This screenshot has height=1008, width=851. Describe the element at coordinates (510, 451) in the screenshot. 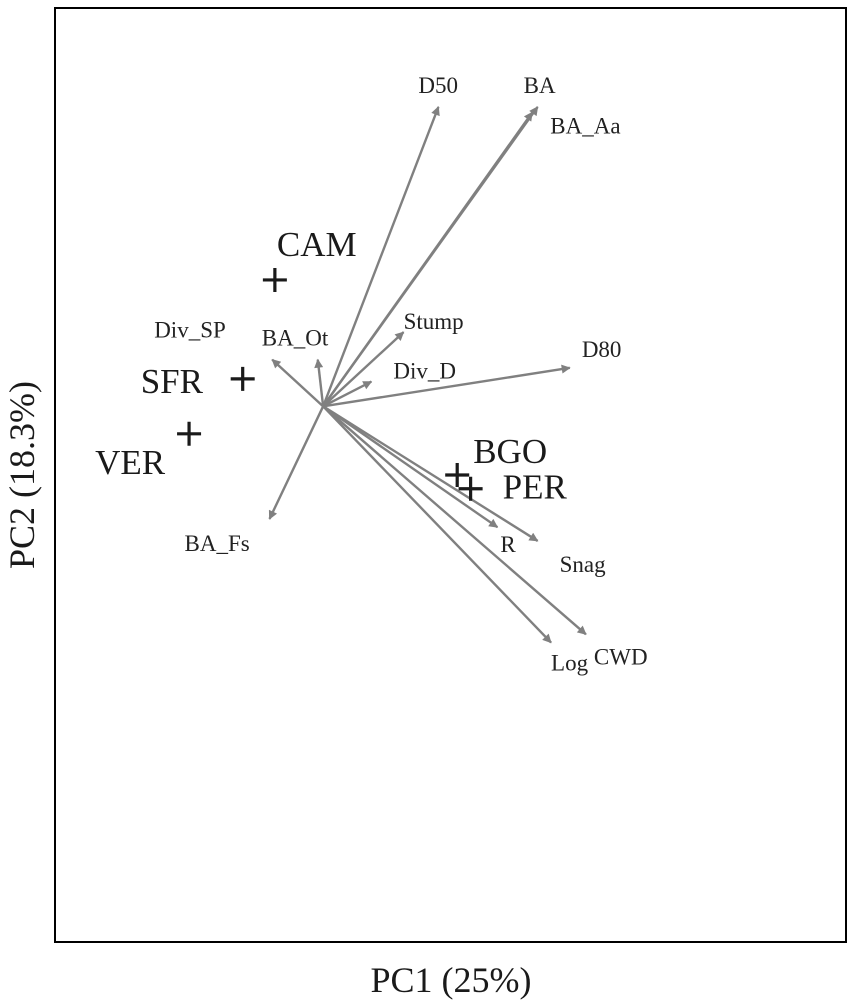

I see `site-label-bgo: BGO` at that location.